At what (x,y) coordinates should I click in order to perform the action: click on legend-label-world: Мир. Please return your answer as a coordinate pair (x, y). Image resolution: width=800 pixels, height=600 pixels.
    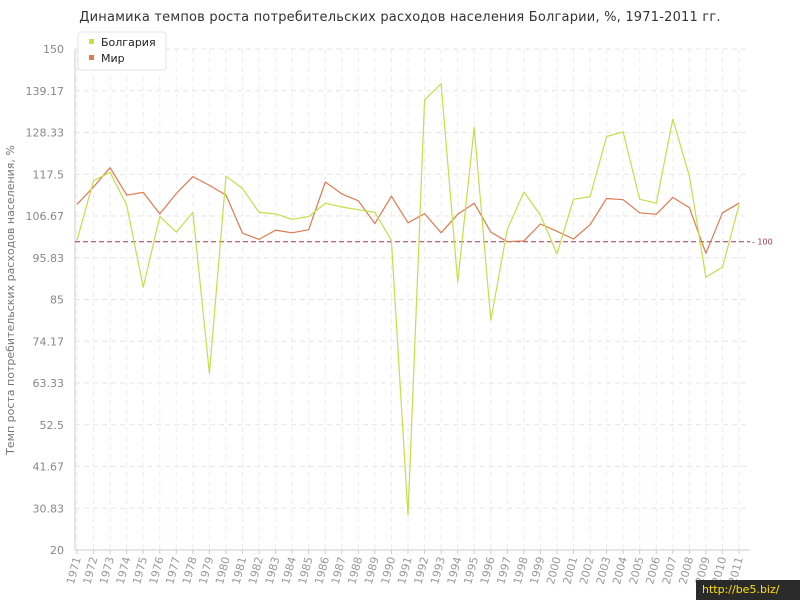
    Looking at the image, I should click on (113, 58).